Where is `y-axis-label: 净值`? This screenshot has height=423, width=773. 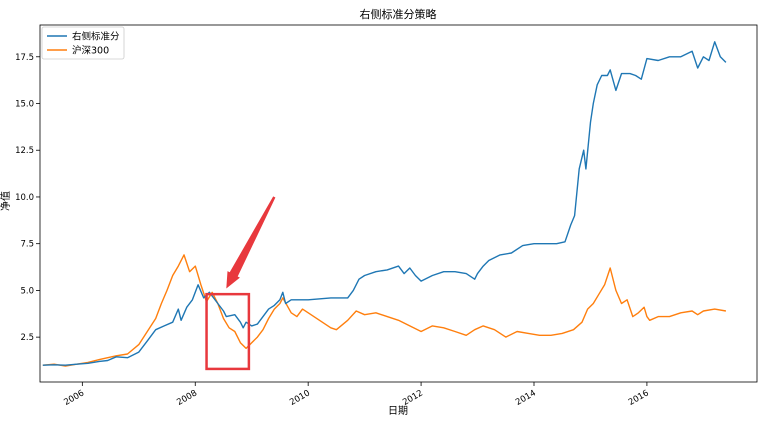
y-axis-label: 净值 is located at coordinates (6, 201).